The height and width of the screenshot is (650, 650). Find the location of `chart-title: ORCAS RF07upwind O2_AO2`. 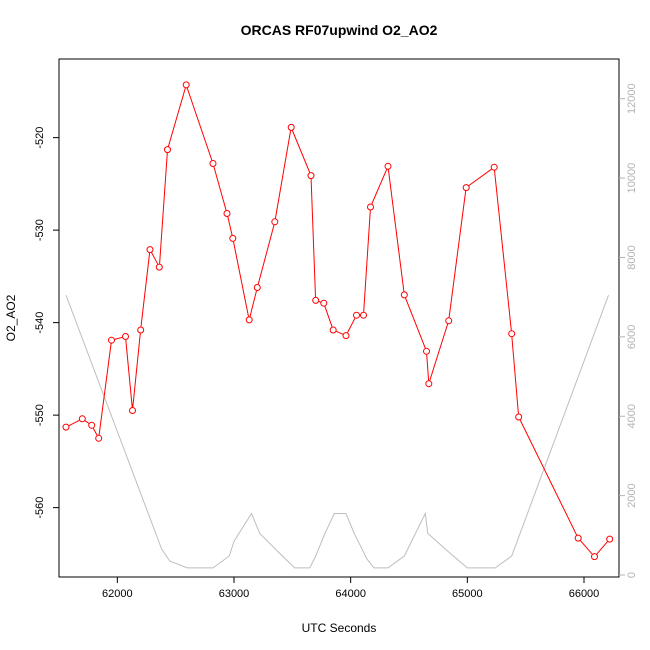

chart-title: ORCAS RF07upwind O2_AO2 is located at coordinates (339, 30).